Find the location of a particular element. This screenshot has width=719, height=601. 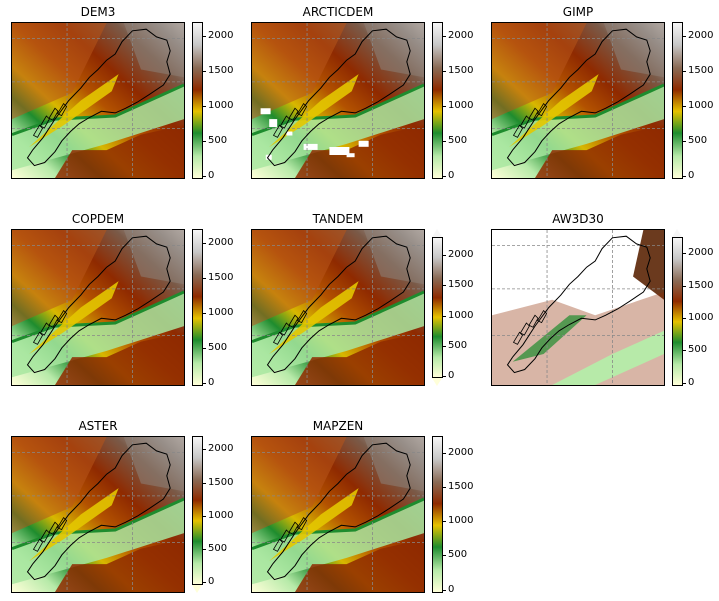

panel-title: AW3D30 is located at coordinates (578, 219).